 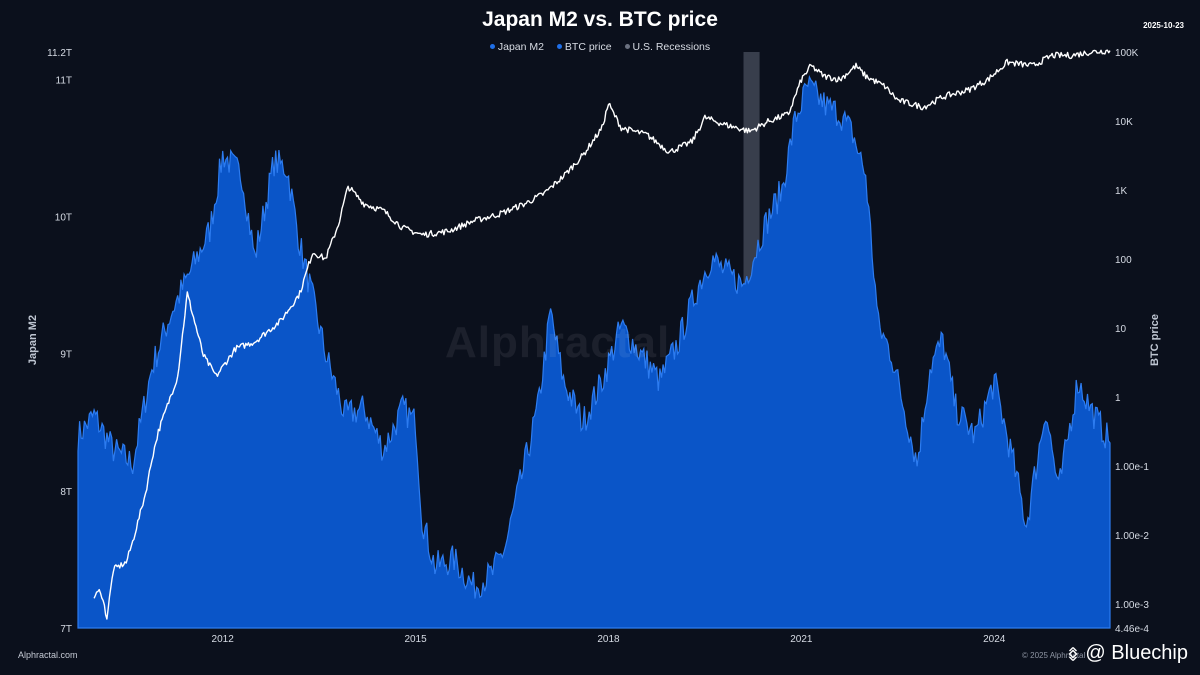 What do you see at coordinates (63, 218) in the screenshot?
I see `y-left-tick-3: 10T` at bounding box center [63, 218].